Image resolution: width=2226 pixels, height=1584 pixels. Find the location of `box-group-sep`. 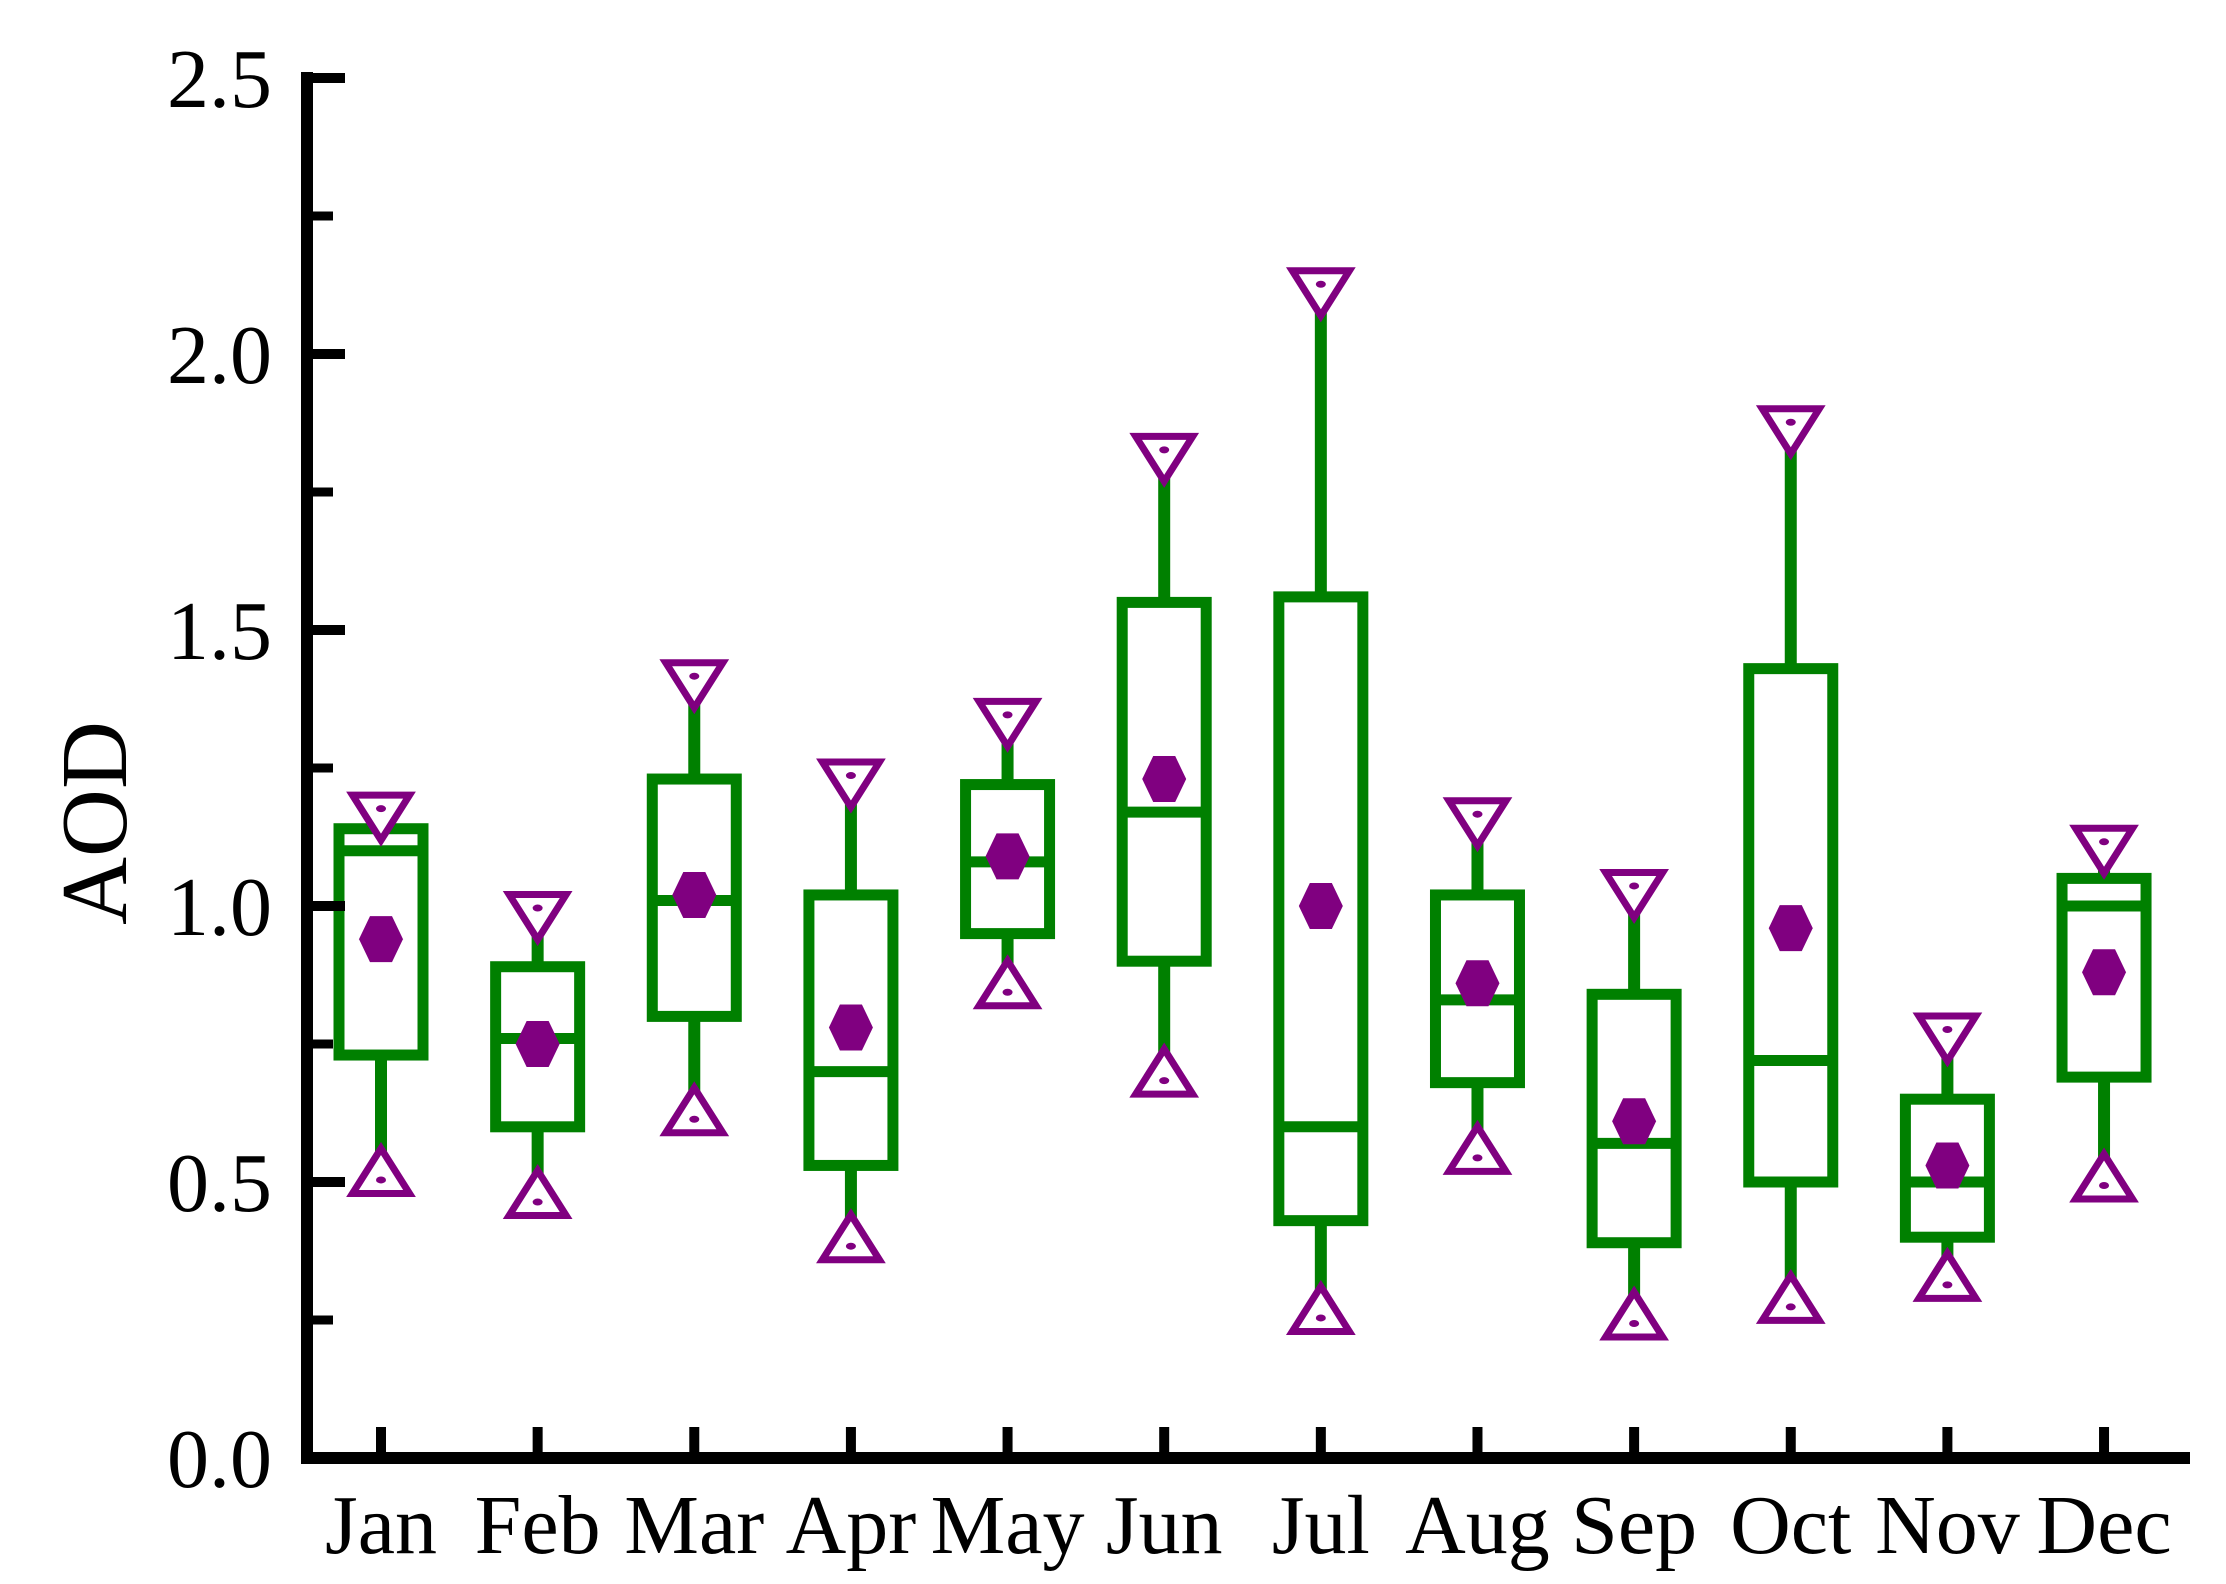

box-group-sep is located at coordinates (1634, 1104).